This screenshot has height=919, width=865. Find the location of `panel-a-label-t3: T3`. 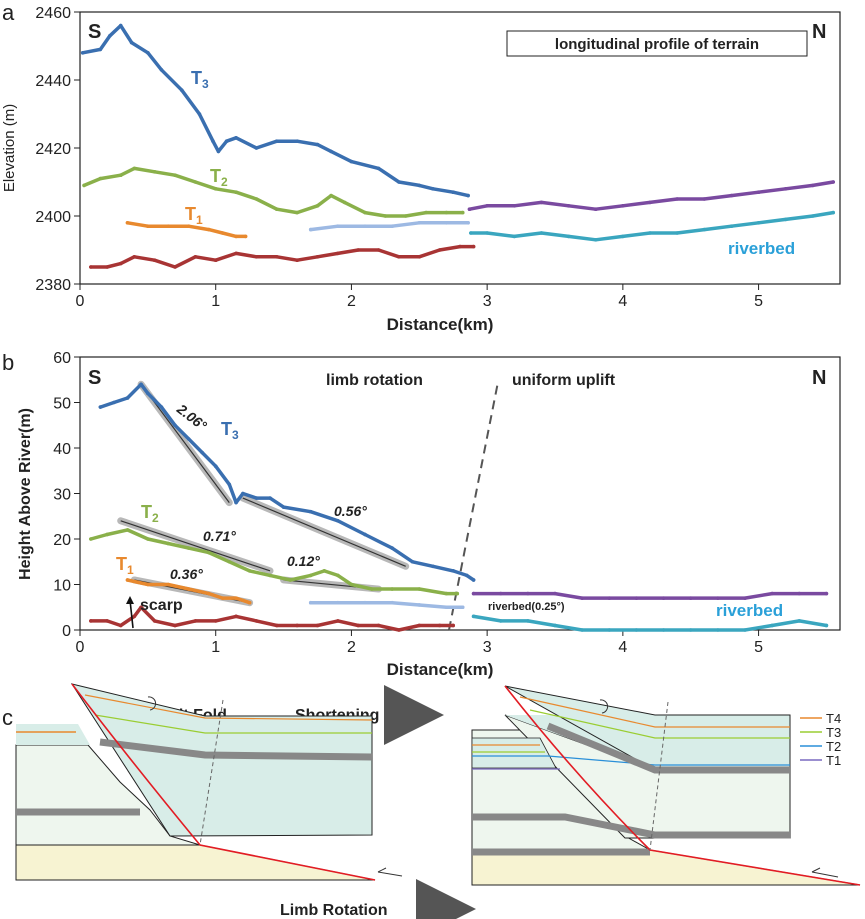

panel-a-label-t3: T3 is located at coordinates (200, 79).